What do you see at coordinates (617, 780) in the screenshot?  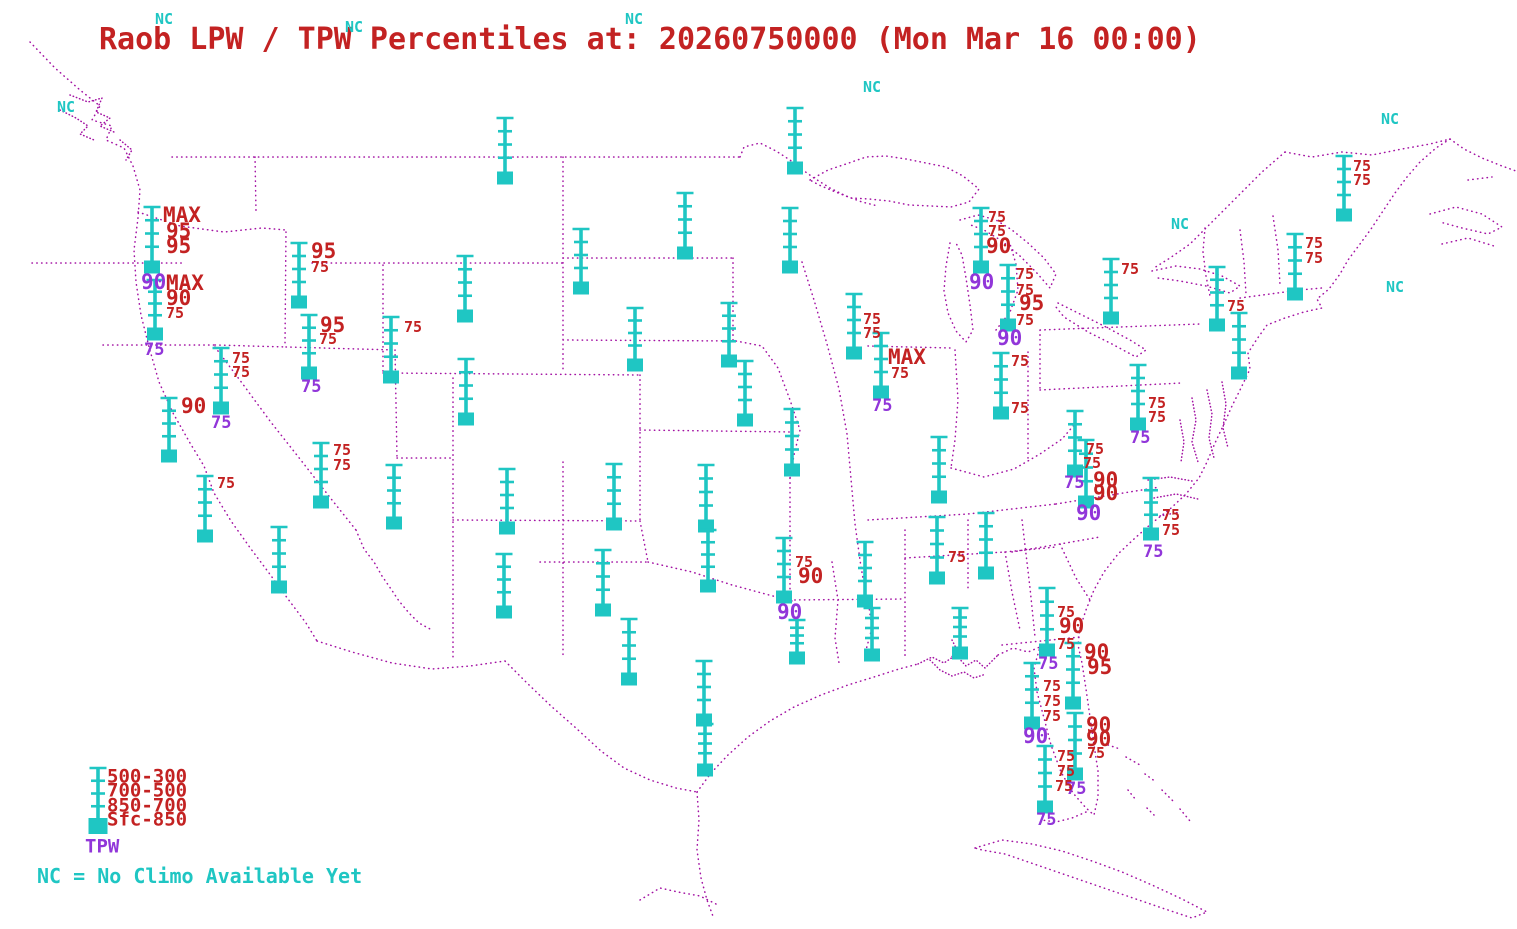 I see `map-mexico-border` at bounding box center [617, 780].